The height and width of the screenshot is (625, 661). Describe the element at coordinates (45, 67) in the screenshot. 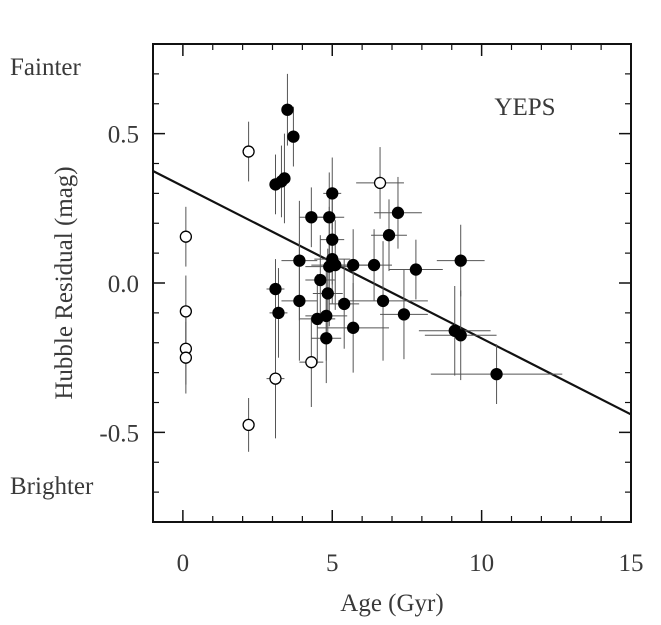

I see `annotation-fainter: Fainter` at that location.